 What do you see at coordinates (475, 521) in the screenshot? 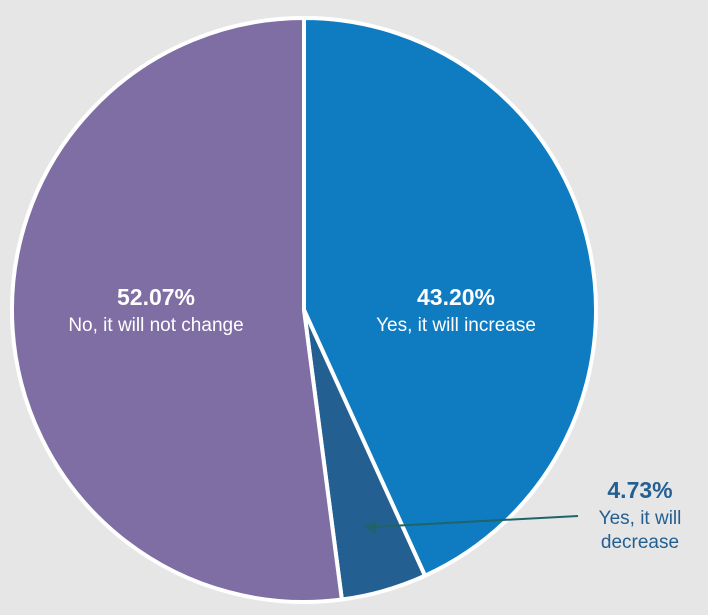
I see `callout-arrow-line` at bounding box center [475, 521].